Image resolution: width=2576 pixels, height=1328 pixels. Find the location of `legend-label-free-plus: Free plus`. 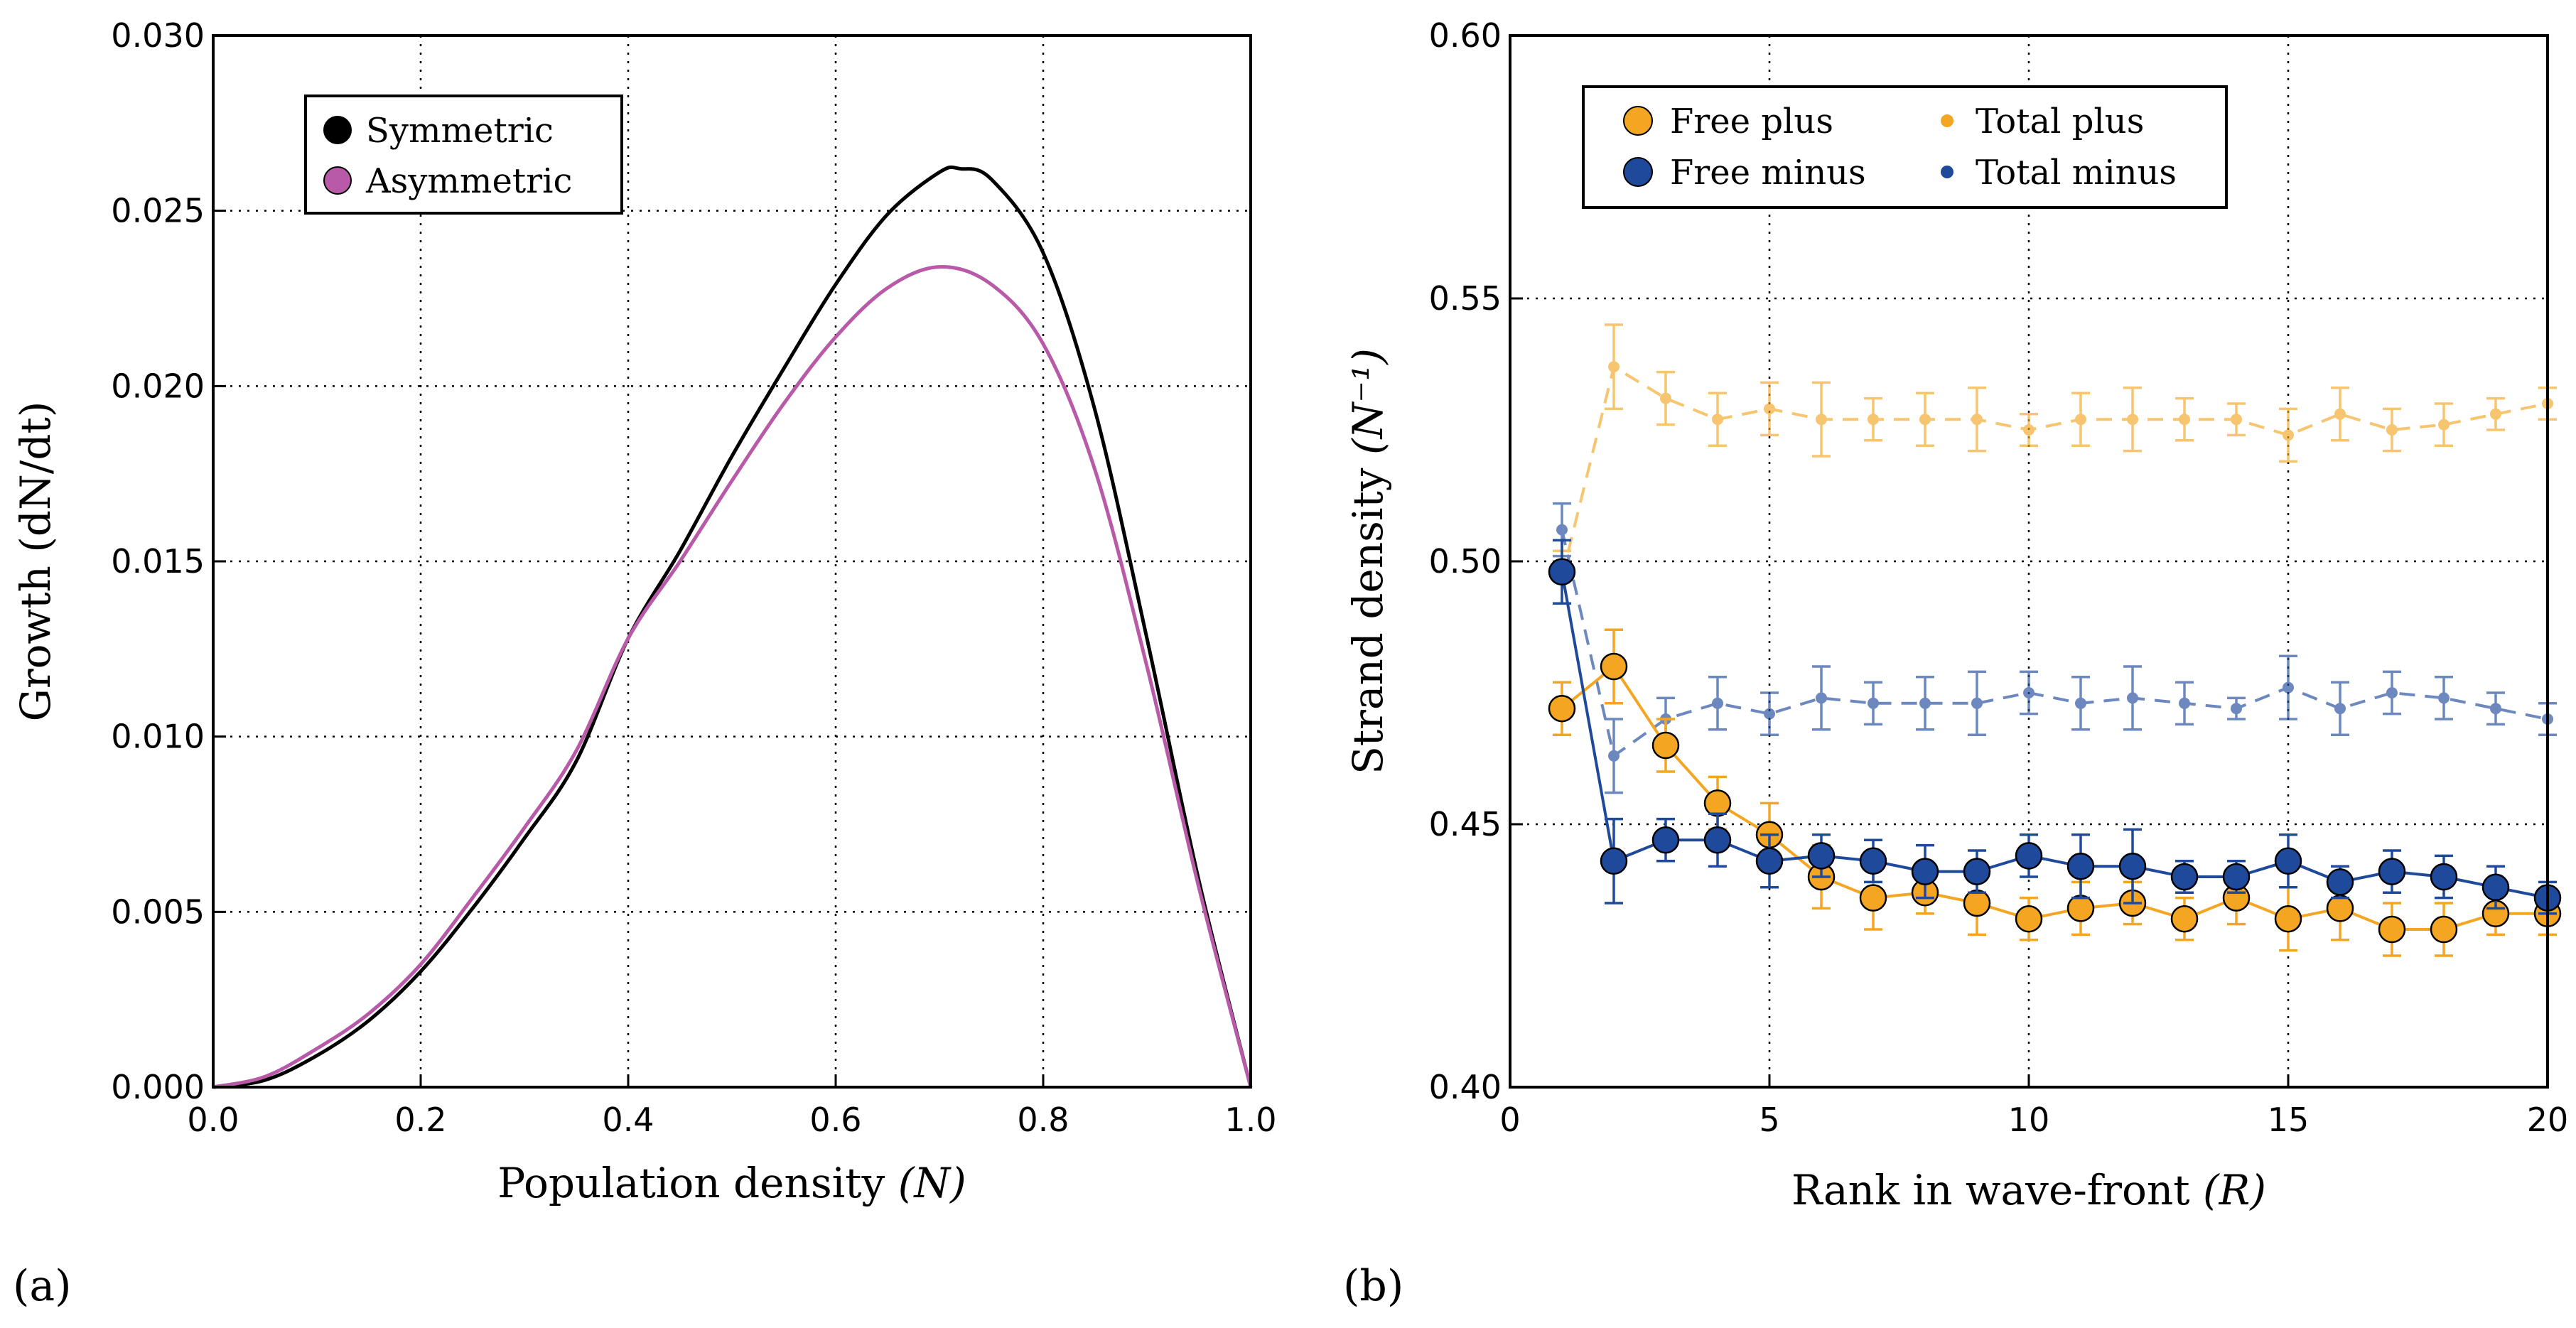

legend-label-free-plus: Free plus is located at coordinates (1751, 122).